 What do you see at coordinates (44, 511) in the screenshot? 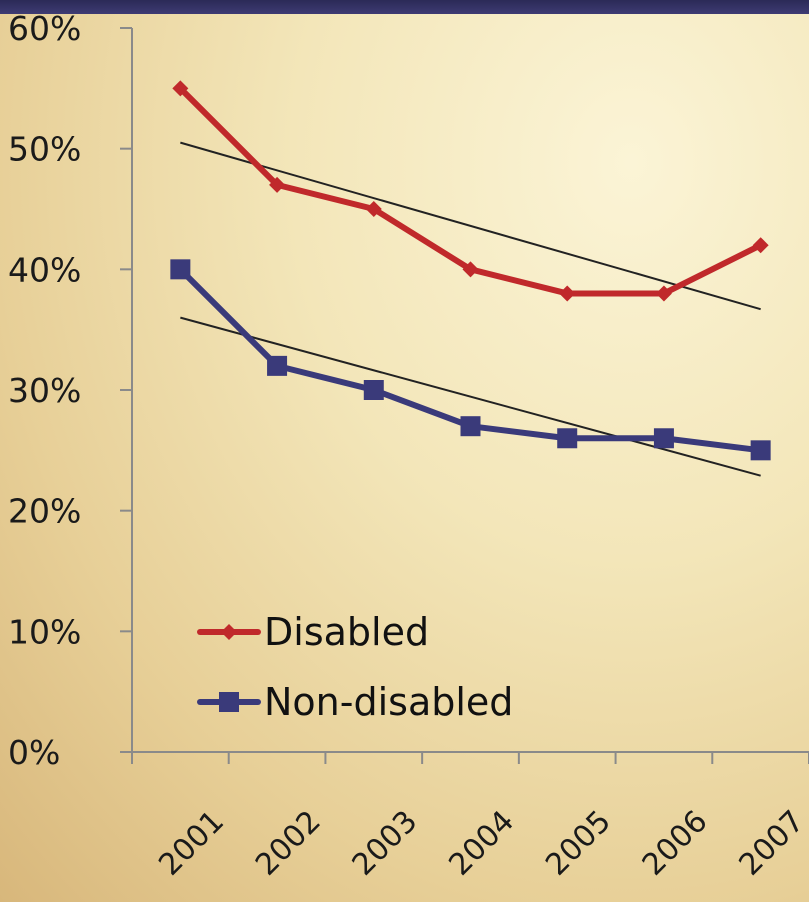
I see `y-tick-label: 20%` at bounding box center [44, 511].